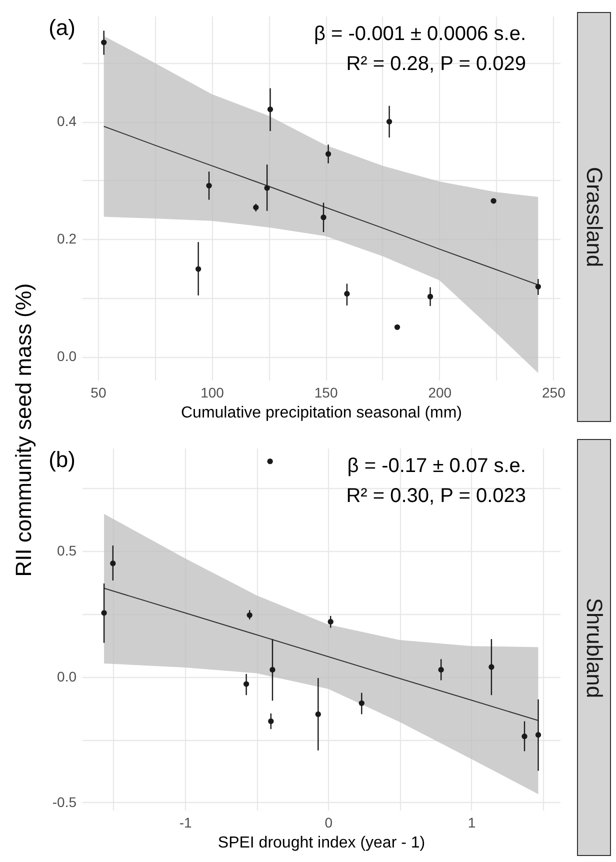 The height and width of the screenshot is (862, 616). Describe the element at coordinates (321, 413) in the screenshot. I see `x-axis-title: Cumulative precipitation seasonal (mm)` at that location.